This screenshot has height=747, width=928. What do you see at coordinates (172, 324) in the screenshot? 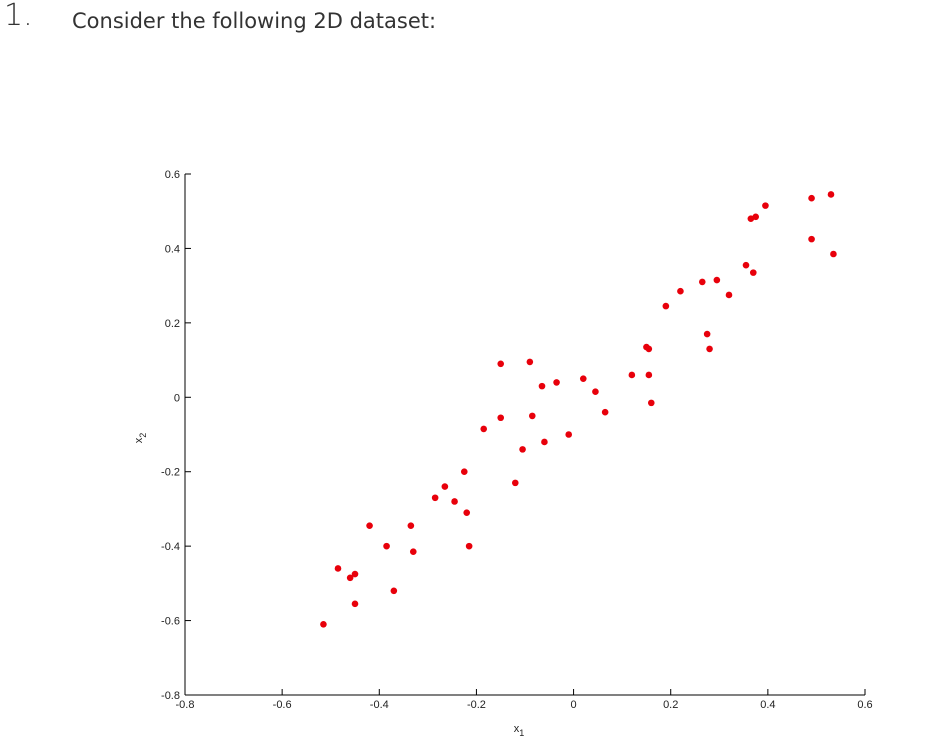
I see `y-tick-label: 0.2` at bounding box center [172, 324].